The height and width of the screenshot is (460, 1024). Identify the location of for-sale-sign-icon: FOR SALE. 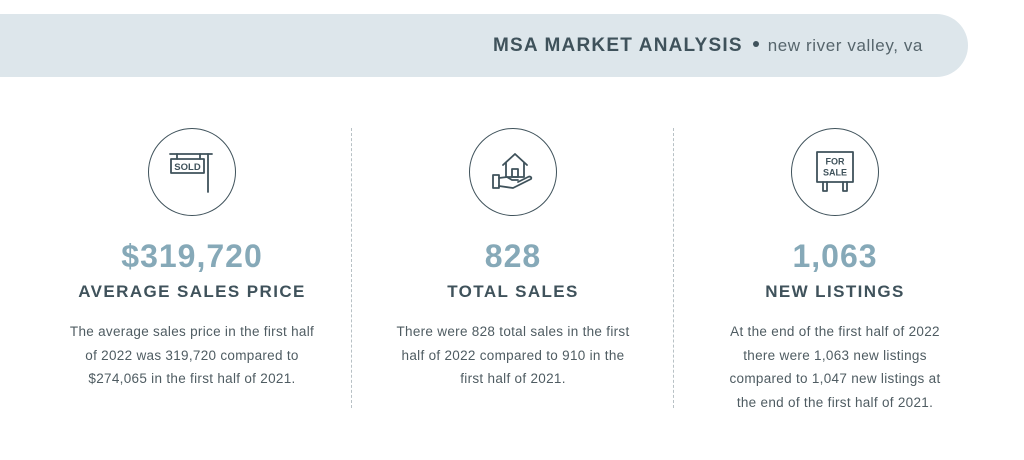
(835, 171).